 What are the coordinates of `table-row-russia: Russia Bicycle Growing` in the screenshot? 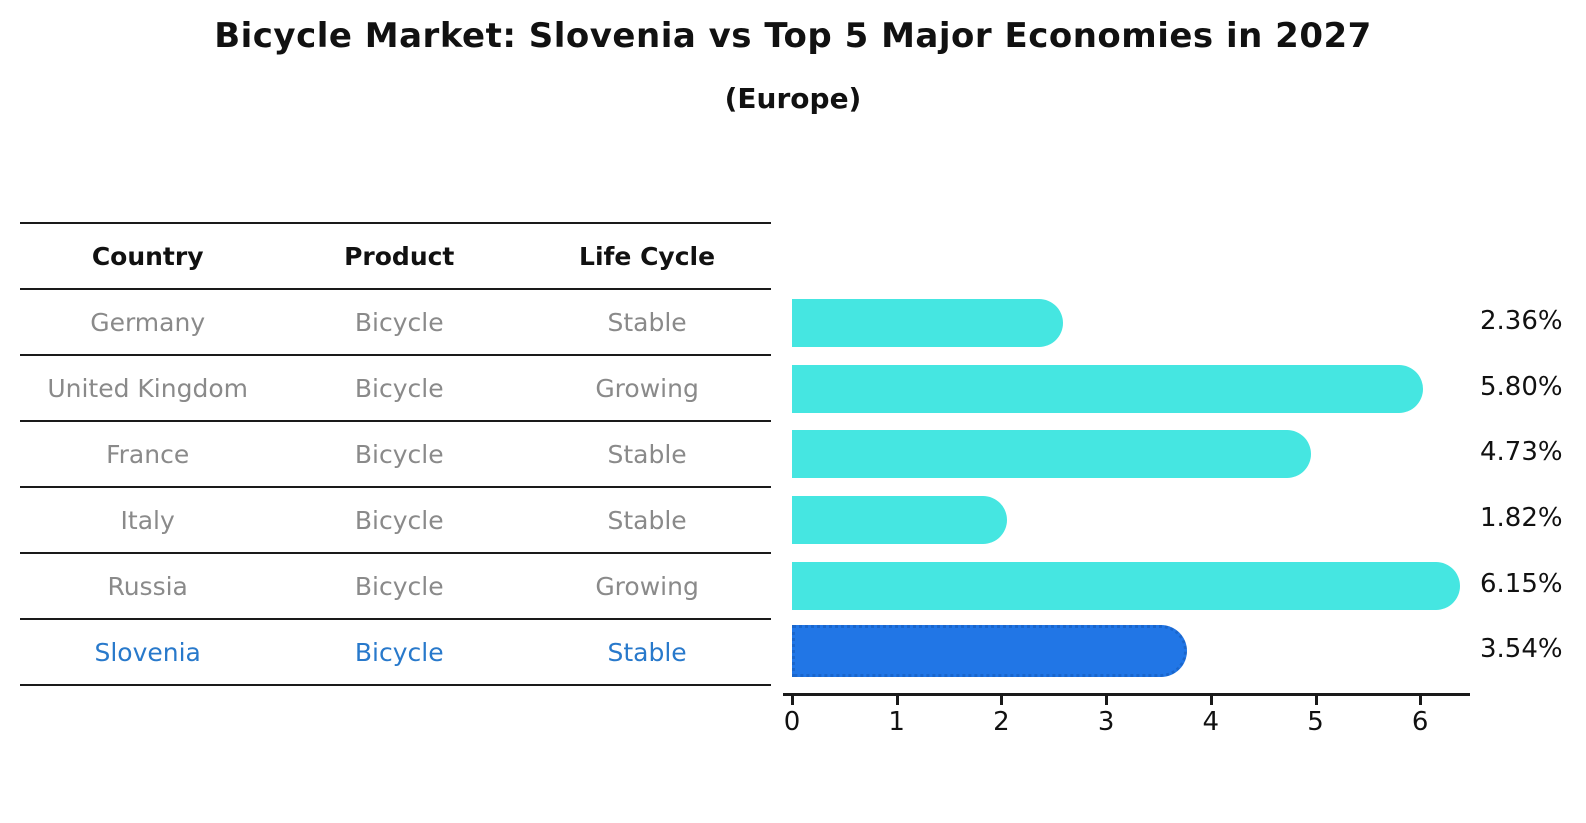 It's located at (395, 587).